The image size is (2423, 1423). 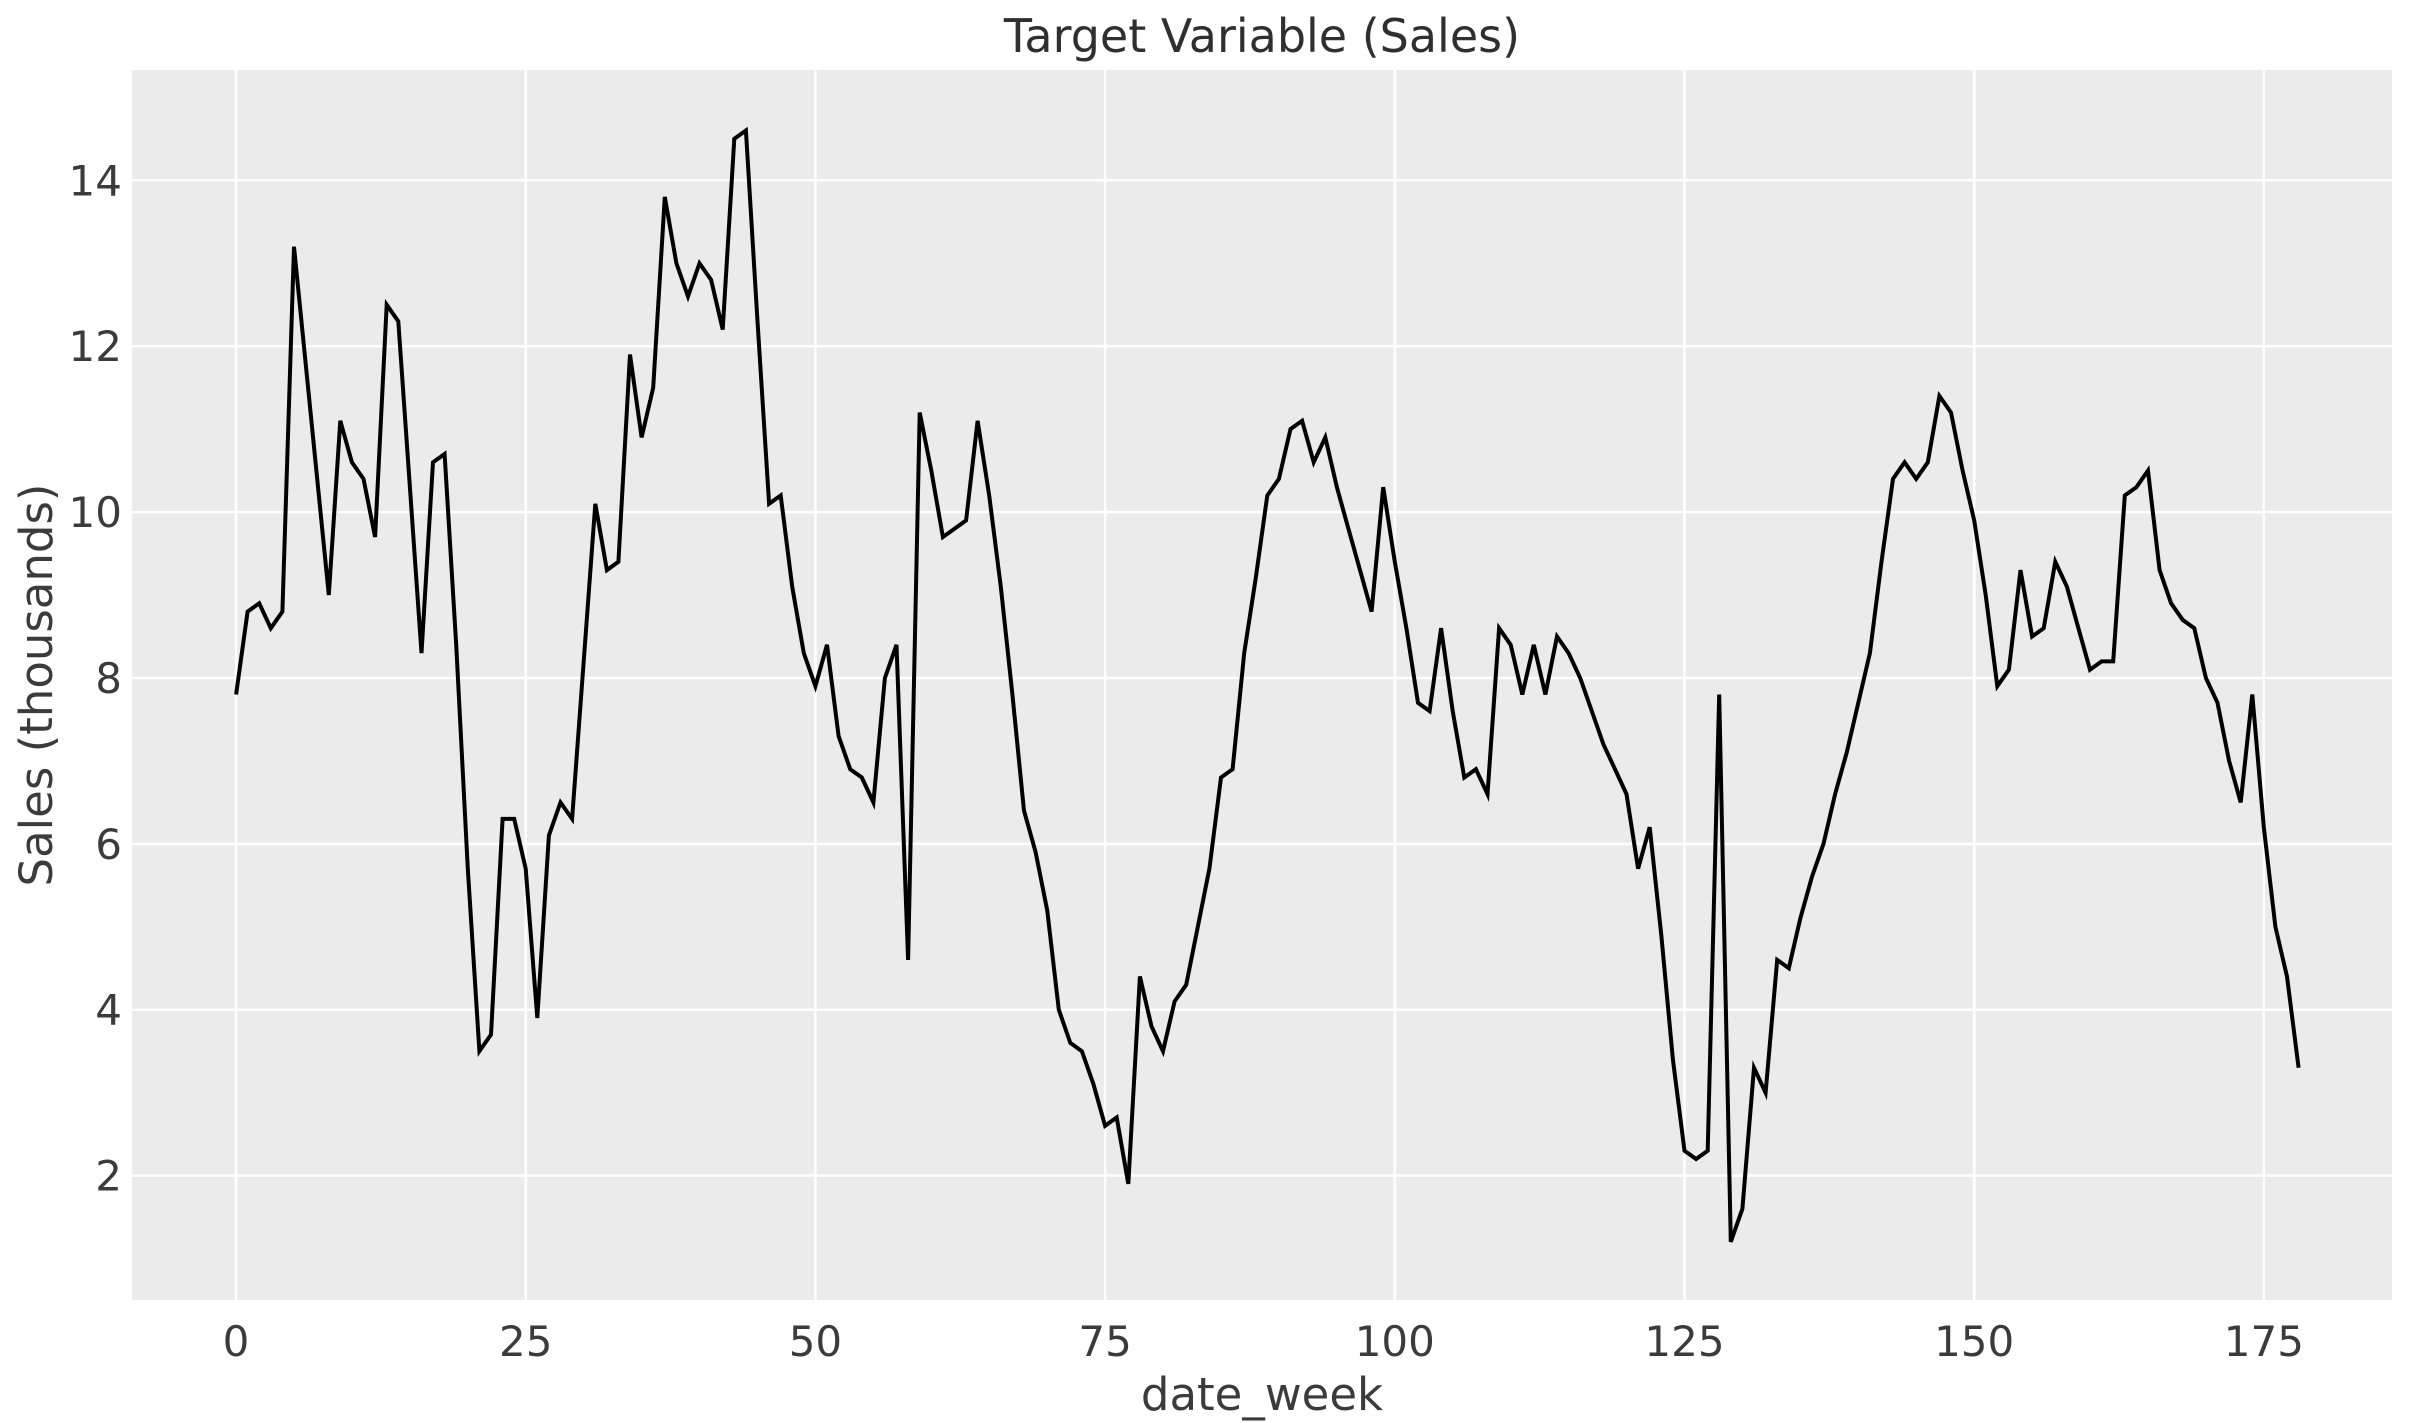 What do you see at coordinates (108, 844) in the screenshot?
I see `y-tick-label: 6` at bounding box center [108, 844].